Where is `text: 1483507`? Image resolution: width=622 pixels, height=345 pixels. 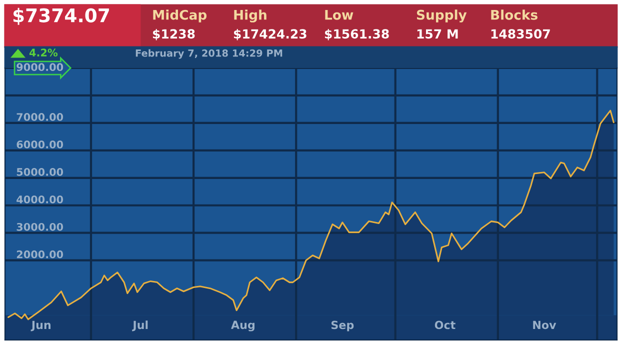 text: 1483507 is located at coordinates (520, 34).